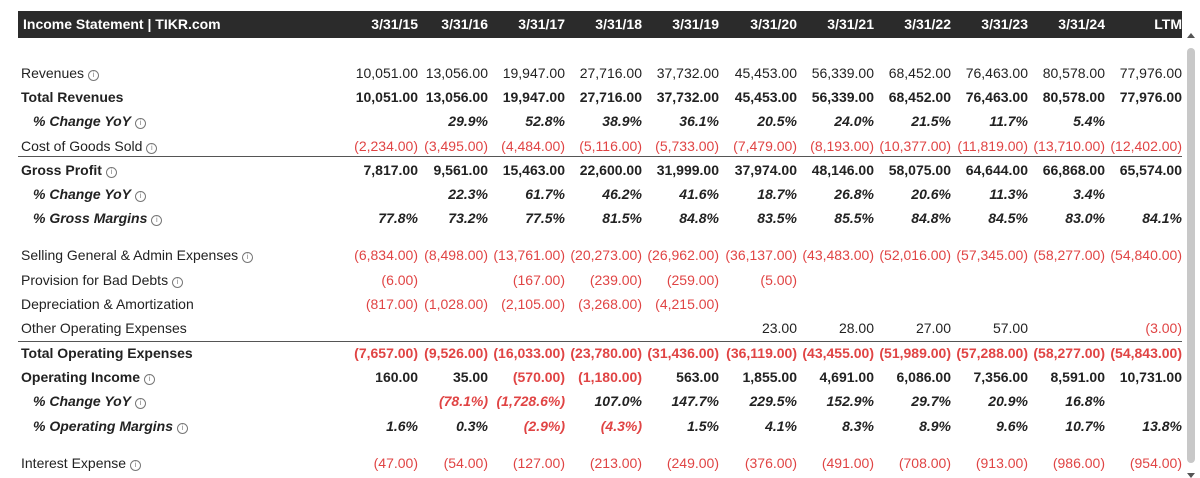 The height and width of the screenshot is (478, 1200). I want to click on row-label: Provision for Bad Debts i, so click(102, 280).